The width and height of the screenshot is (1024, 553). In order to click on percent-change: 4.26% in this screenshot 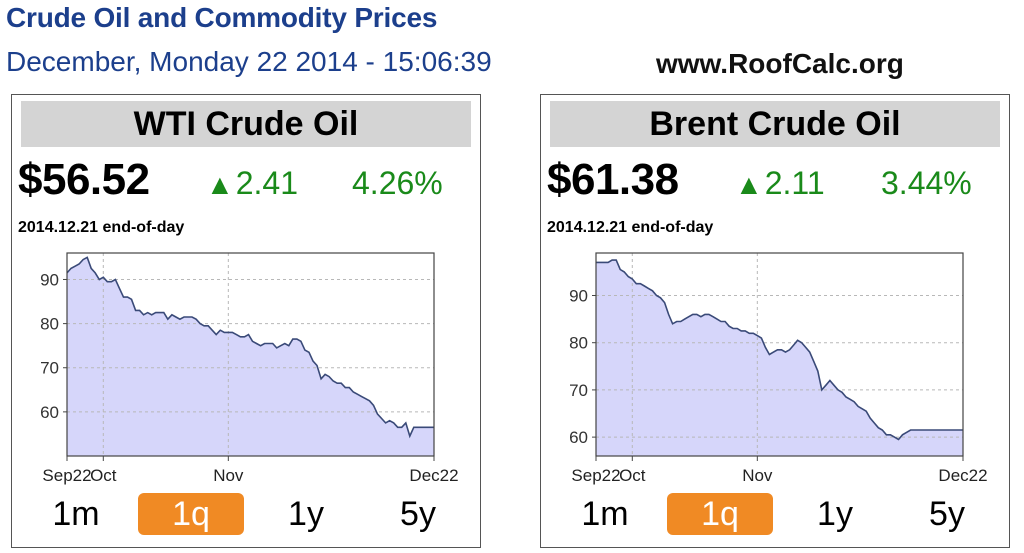, I will do `click(397, 183)`.